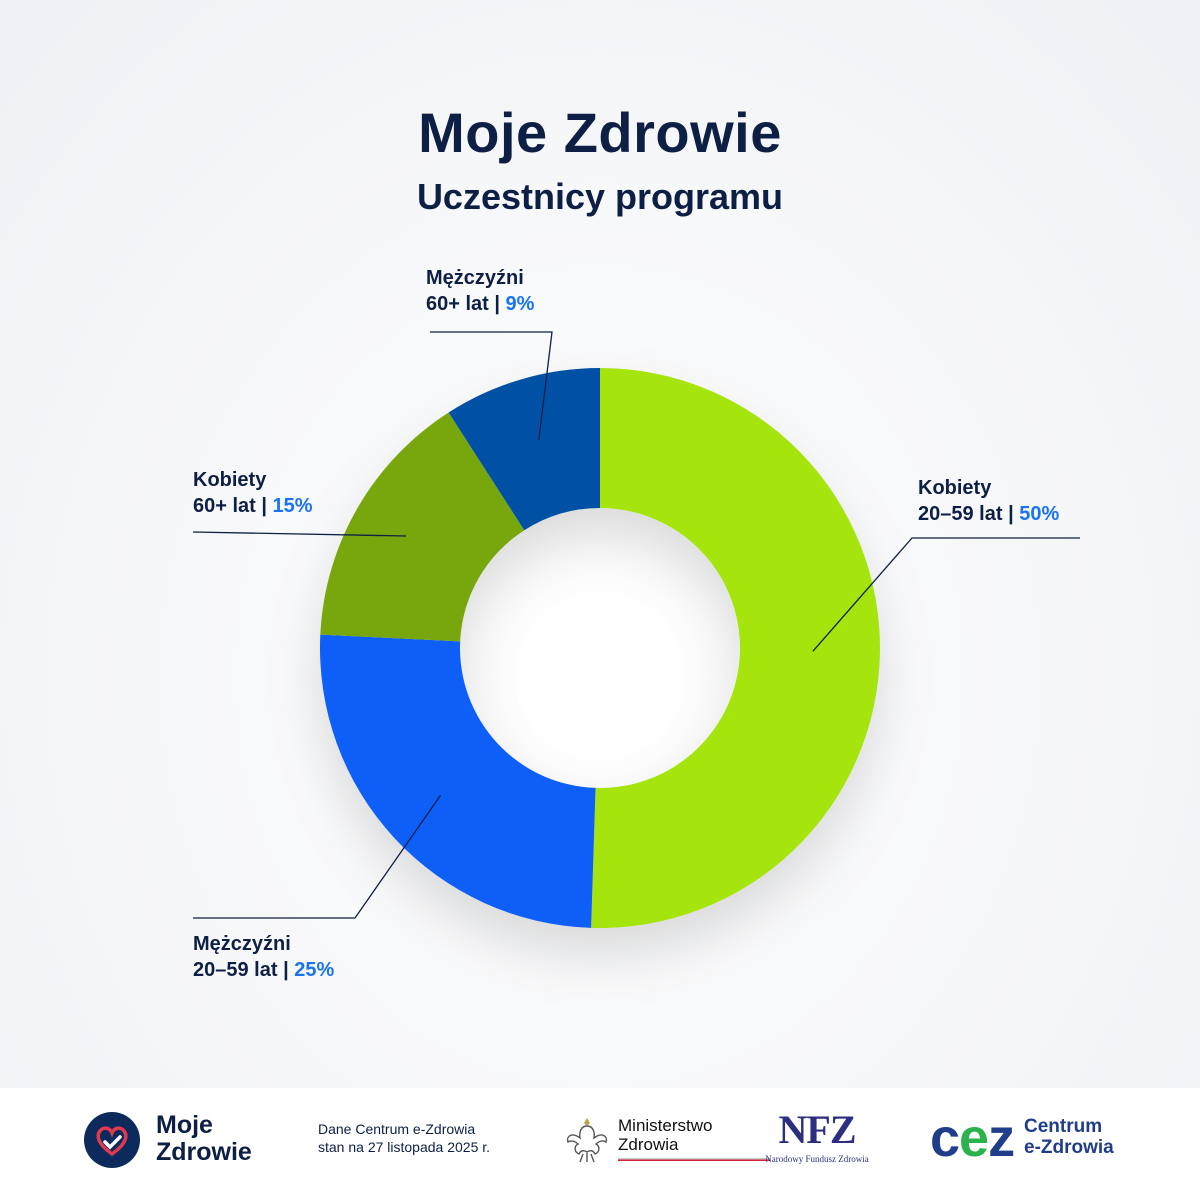 The width and height of the screenshot is (1200, 1200). I want to click on eagle-icon, so click(587, 1140).